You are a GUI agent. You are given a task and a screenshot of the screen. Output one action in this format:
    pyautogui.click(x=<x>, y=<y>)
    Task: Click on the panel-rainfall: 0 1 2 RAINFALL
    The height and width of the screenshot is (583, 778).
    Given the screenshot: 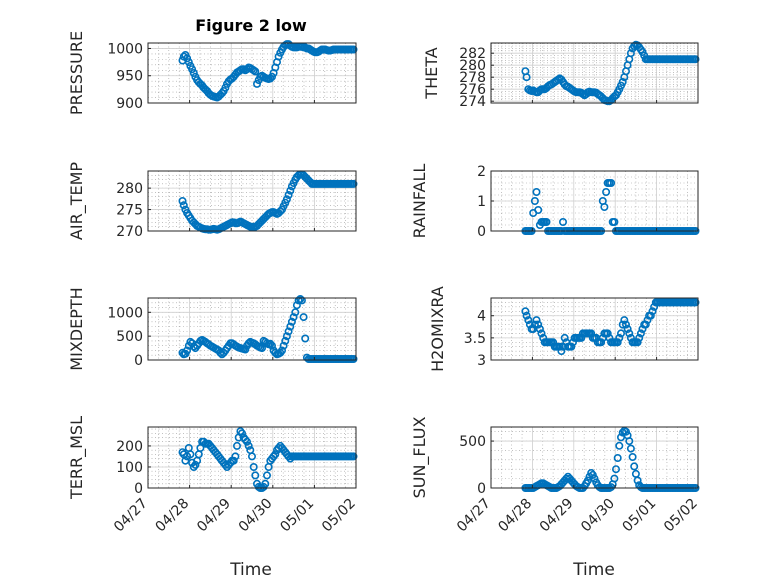 What is the action you would take?
    pyautogui.click(x=555, y=202)
    